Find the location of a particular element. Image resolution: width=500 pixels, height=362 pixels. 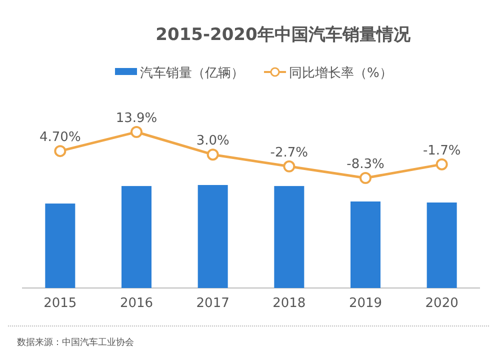

data-label: 4.70% is located at coordinates (60, 138).